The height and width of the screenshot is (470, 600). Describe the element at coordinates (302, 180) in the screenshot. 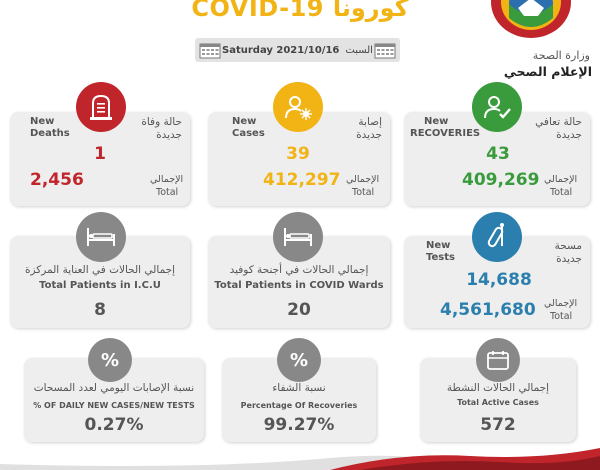

I see `cases-total-value: 412,297` at that location.